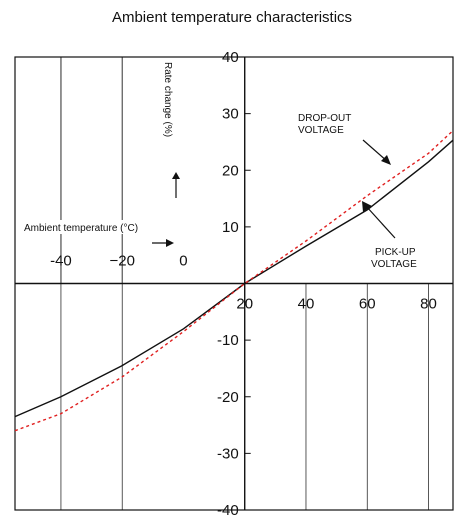 Image resolution: width=455 pixels, height=515 pixels. I want to click on x-tick-label: 20, so click(244, 304).